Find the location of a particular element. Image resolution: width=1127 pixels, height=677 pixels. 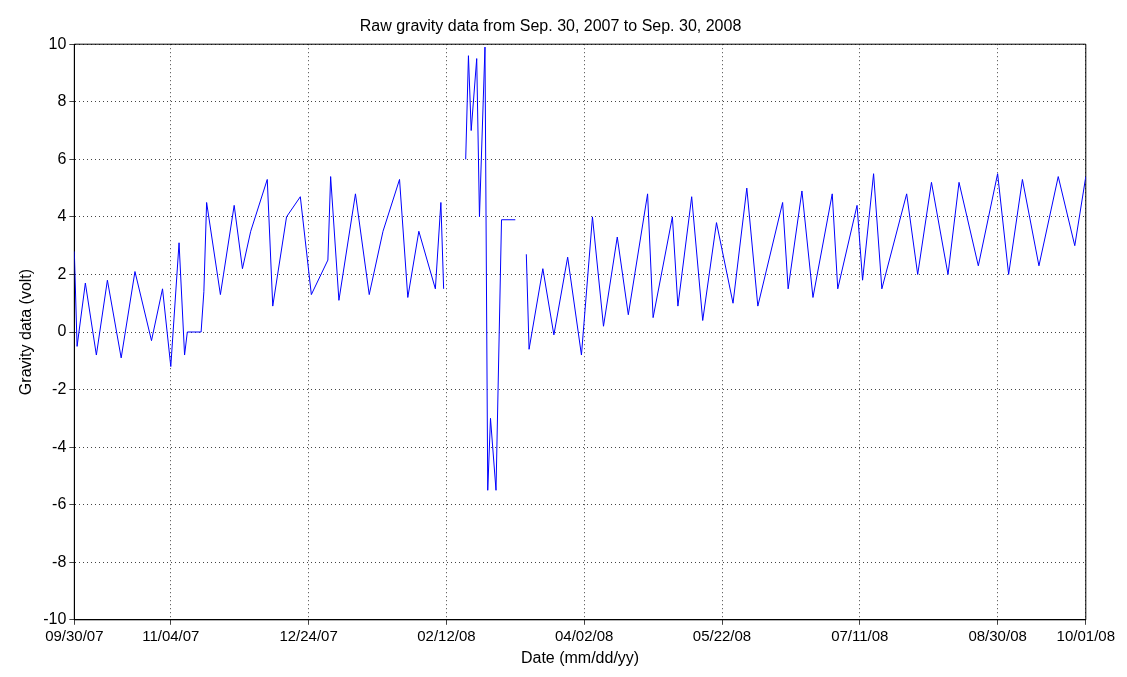

y-axis-title: Gravity data (volt) is located at coordinates (26, 332).